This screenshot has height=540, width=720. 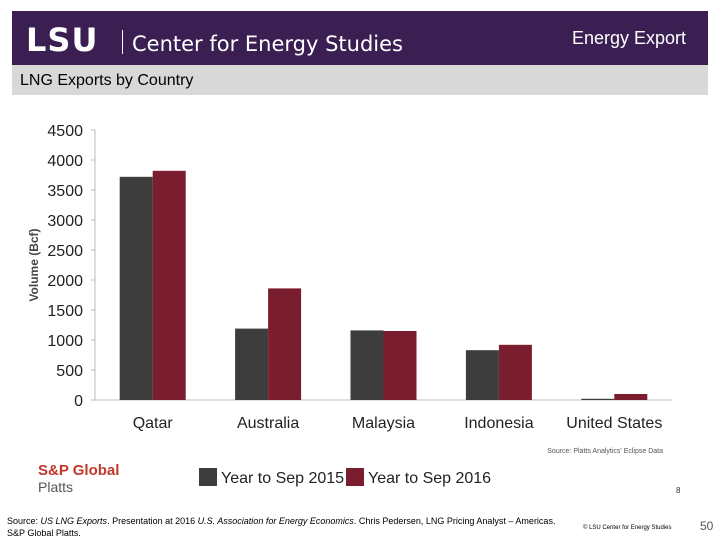 I want to click on chart-source-note: Source: Platts Analytics' Eclipse Data, so click(x=605, y=451).